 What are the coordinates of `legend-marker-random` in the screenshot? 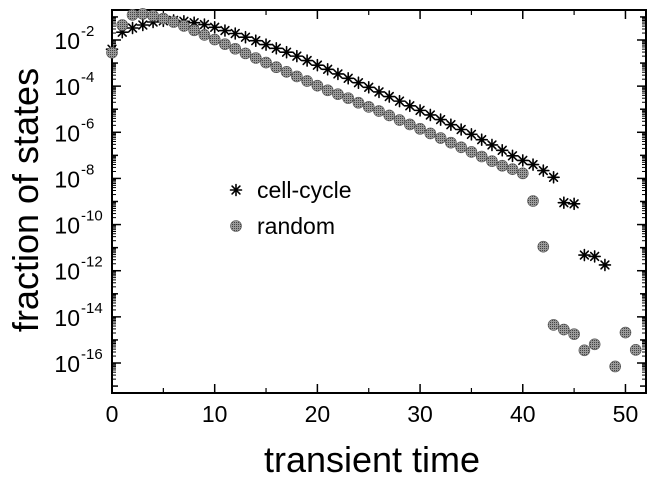 It's located at (236, 226).